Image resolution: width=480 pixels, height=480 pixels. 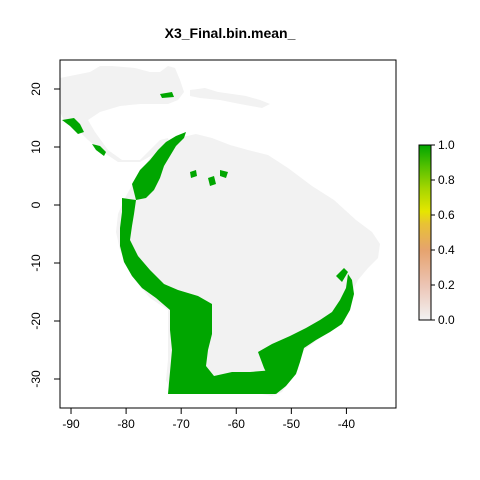 I want to click on legend-tick-label: 0.2, so click(x=446, y=285).